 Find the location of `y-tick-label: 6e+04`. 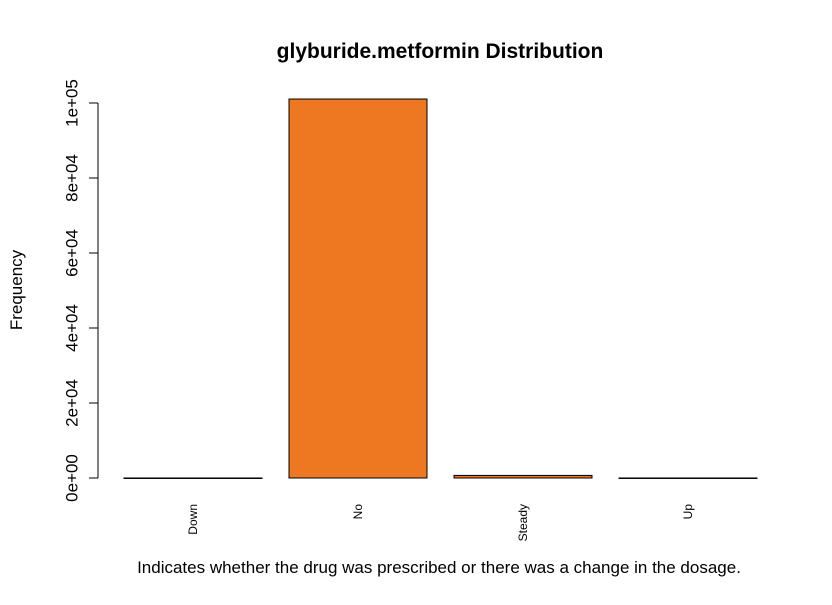

y-tick-label: 6e+04 is located at coordinates (72, 253).